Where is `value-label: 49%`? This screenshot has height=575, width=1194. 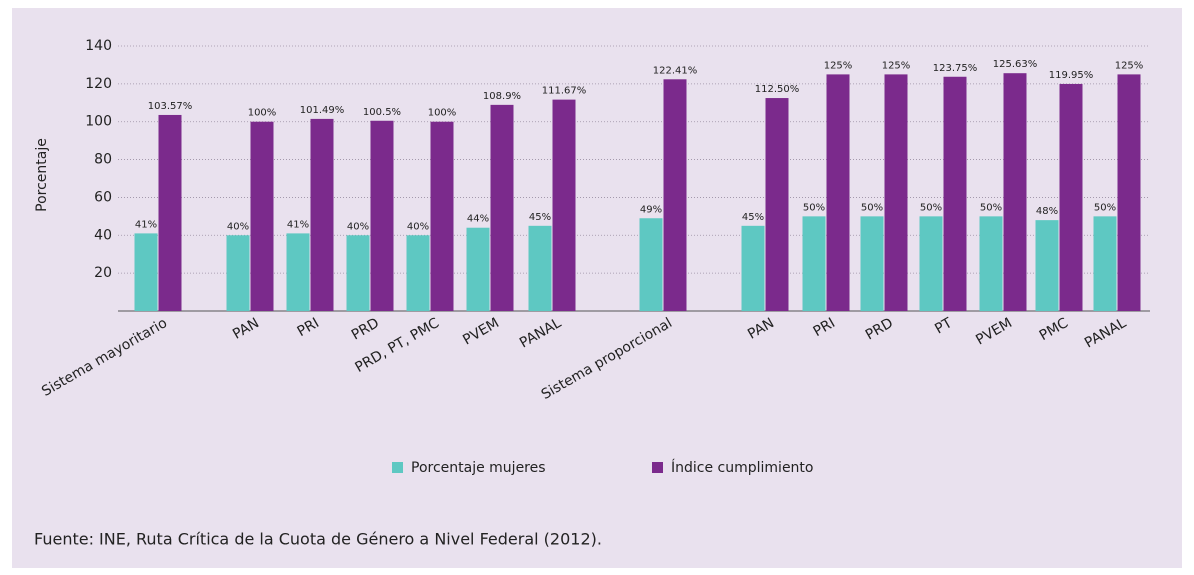 value-label: 49% is located at coordinates (651, 209).